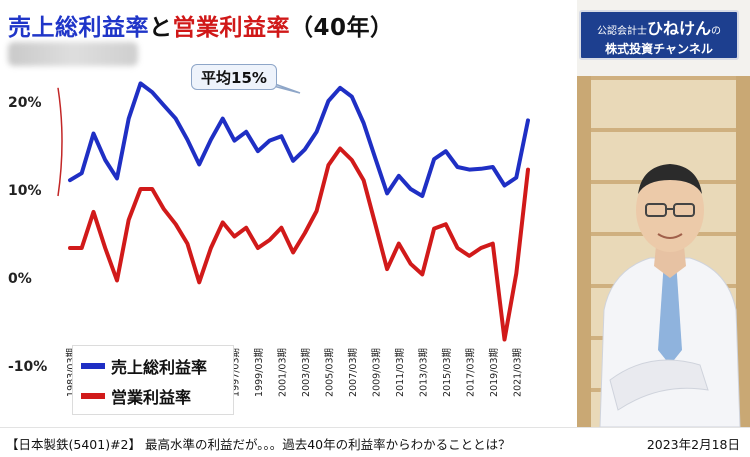 This screenshot has width=750, height=457. Describe the element at coordinates (329, 372) in the screenshot. I see `x-tick-label: 2005/03期` at that location.